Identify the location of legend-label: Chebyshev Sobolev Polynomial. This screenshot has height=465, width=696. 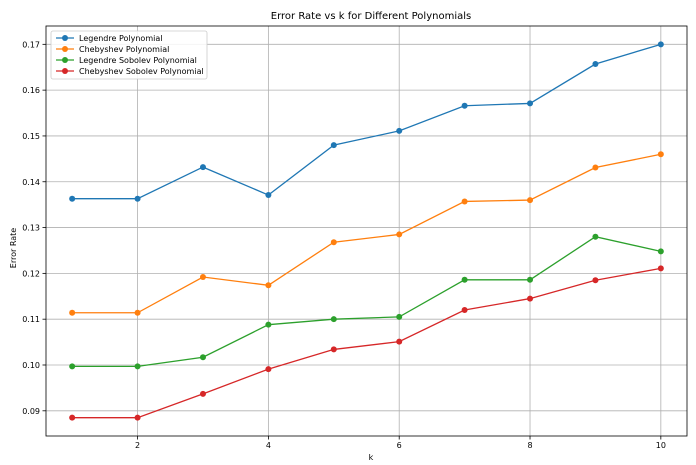
(141, 71).